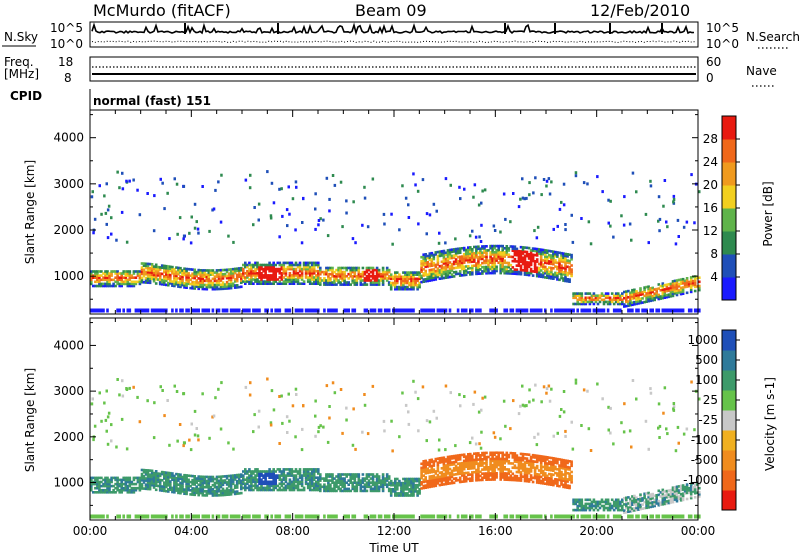 This screenshot has width=800, height=558. What do you see at coordinates (393, 33) in the screenshot?
I see `noise-traces` at bounding box center [393, 33].